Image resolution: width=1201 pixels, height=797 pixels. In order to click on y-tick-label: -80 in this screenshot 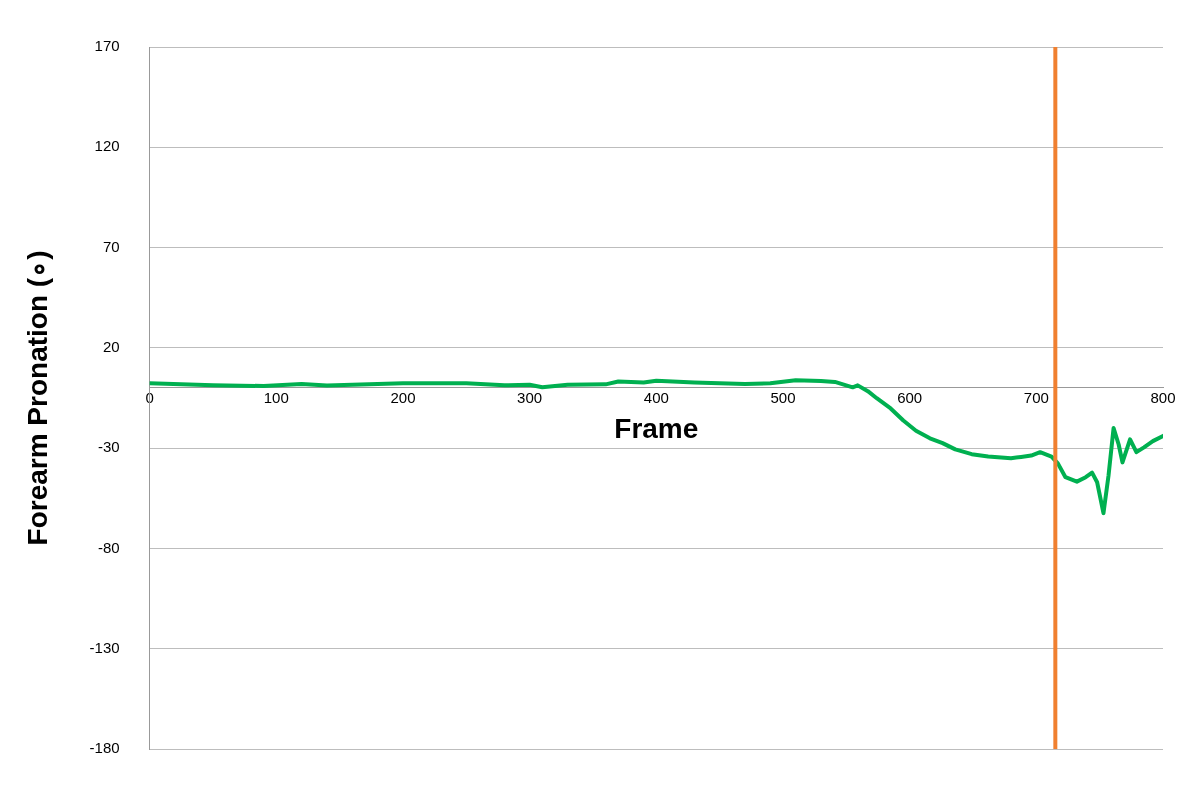, I will do `click(108, 547)`.